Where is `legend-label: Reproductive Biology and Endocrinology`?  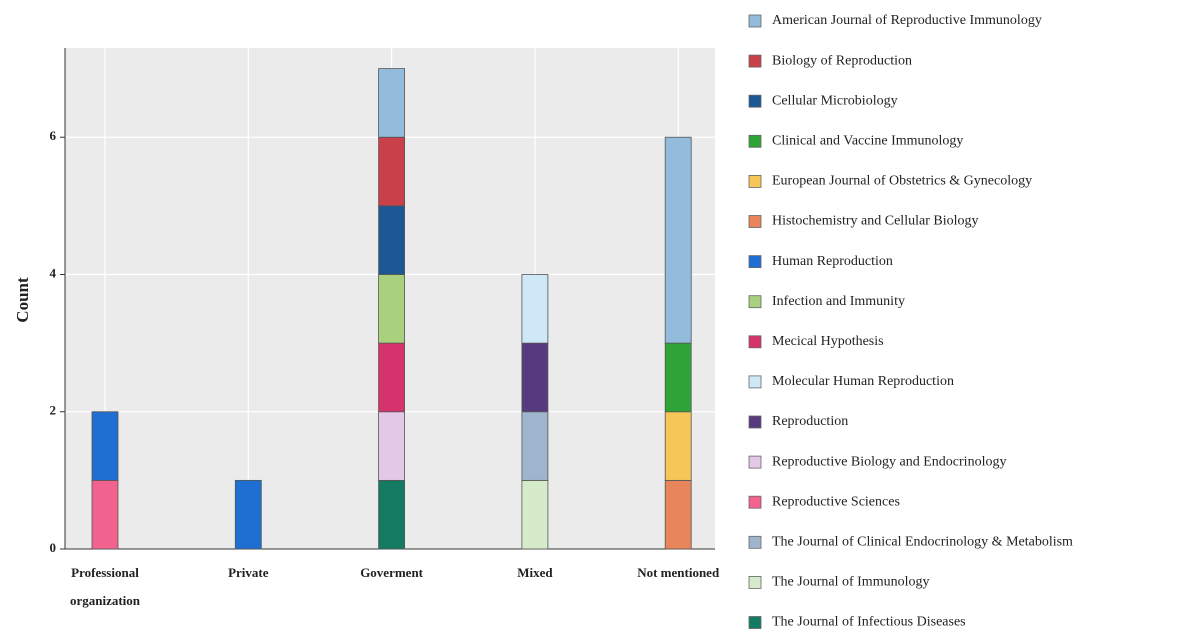 legend-label: Reproductive Biology and Endocrinology is located at coordinates (889, 461).